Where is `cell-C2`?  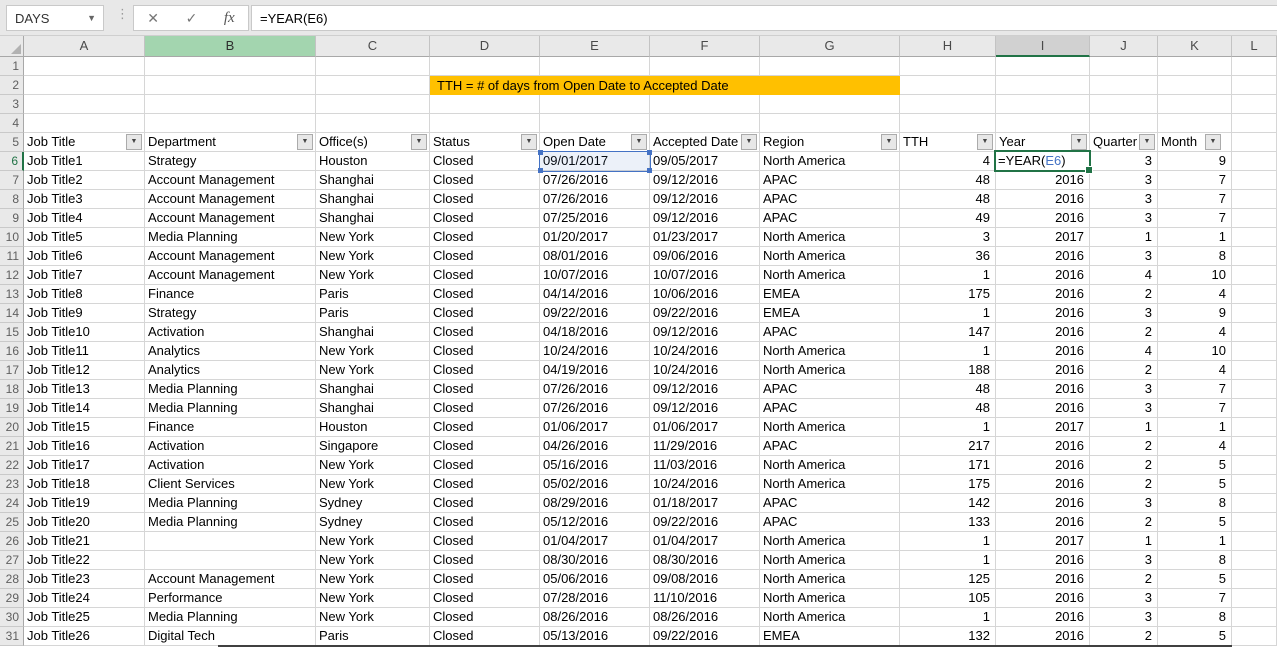
cell-C2 is located at coordinates (373, 85).